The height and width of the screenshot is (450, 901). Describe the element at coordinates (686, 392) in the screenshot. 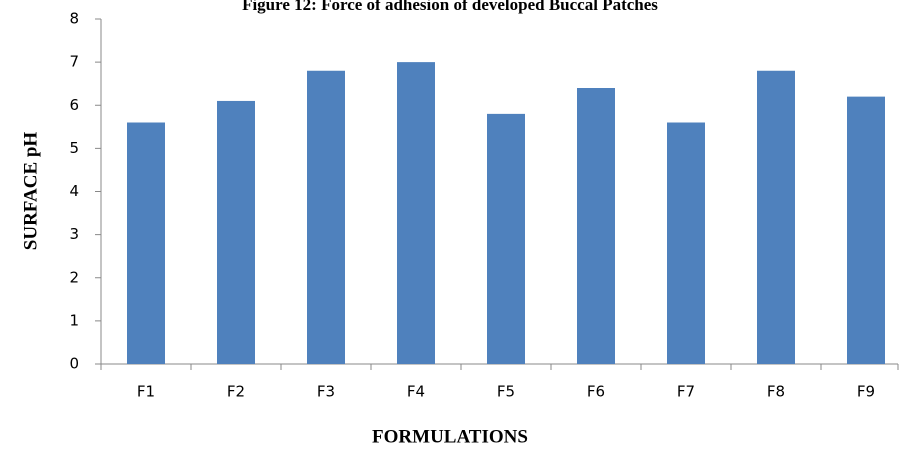

I see `x-tick-label: F7` at that location.